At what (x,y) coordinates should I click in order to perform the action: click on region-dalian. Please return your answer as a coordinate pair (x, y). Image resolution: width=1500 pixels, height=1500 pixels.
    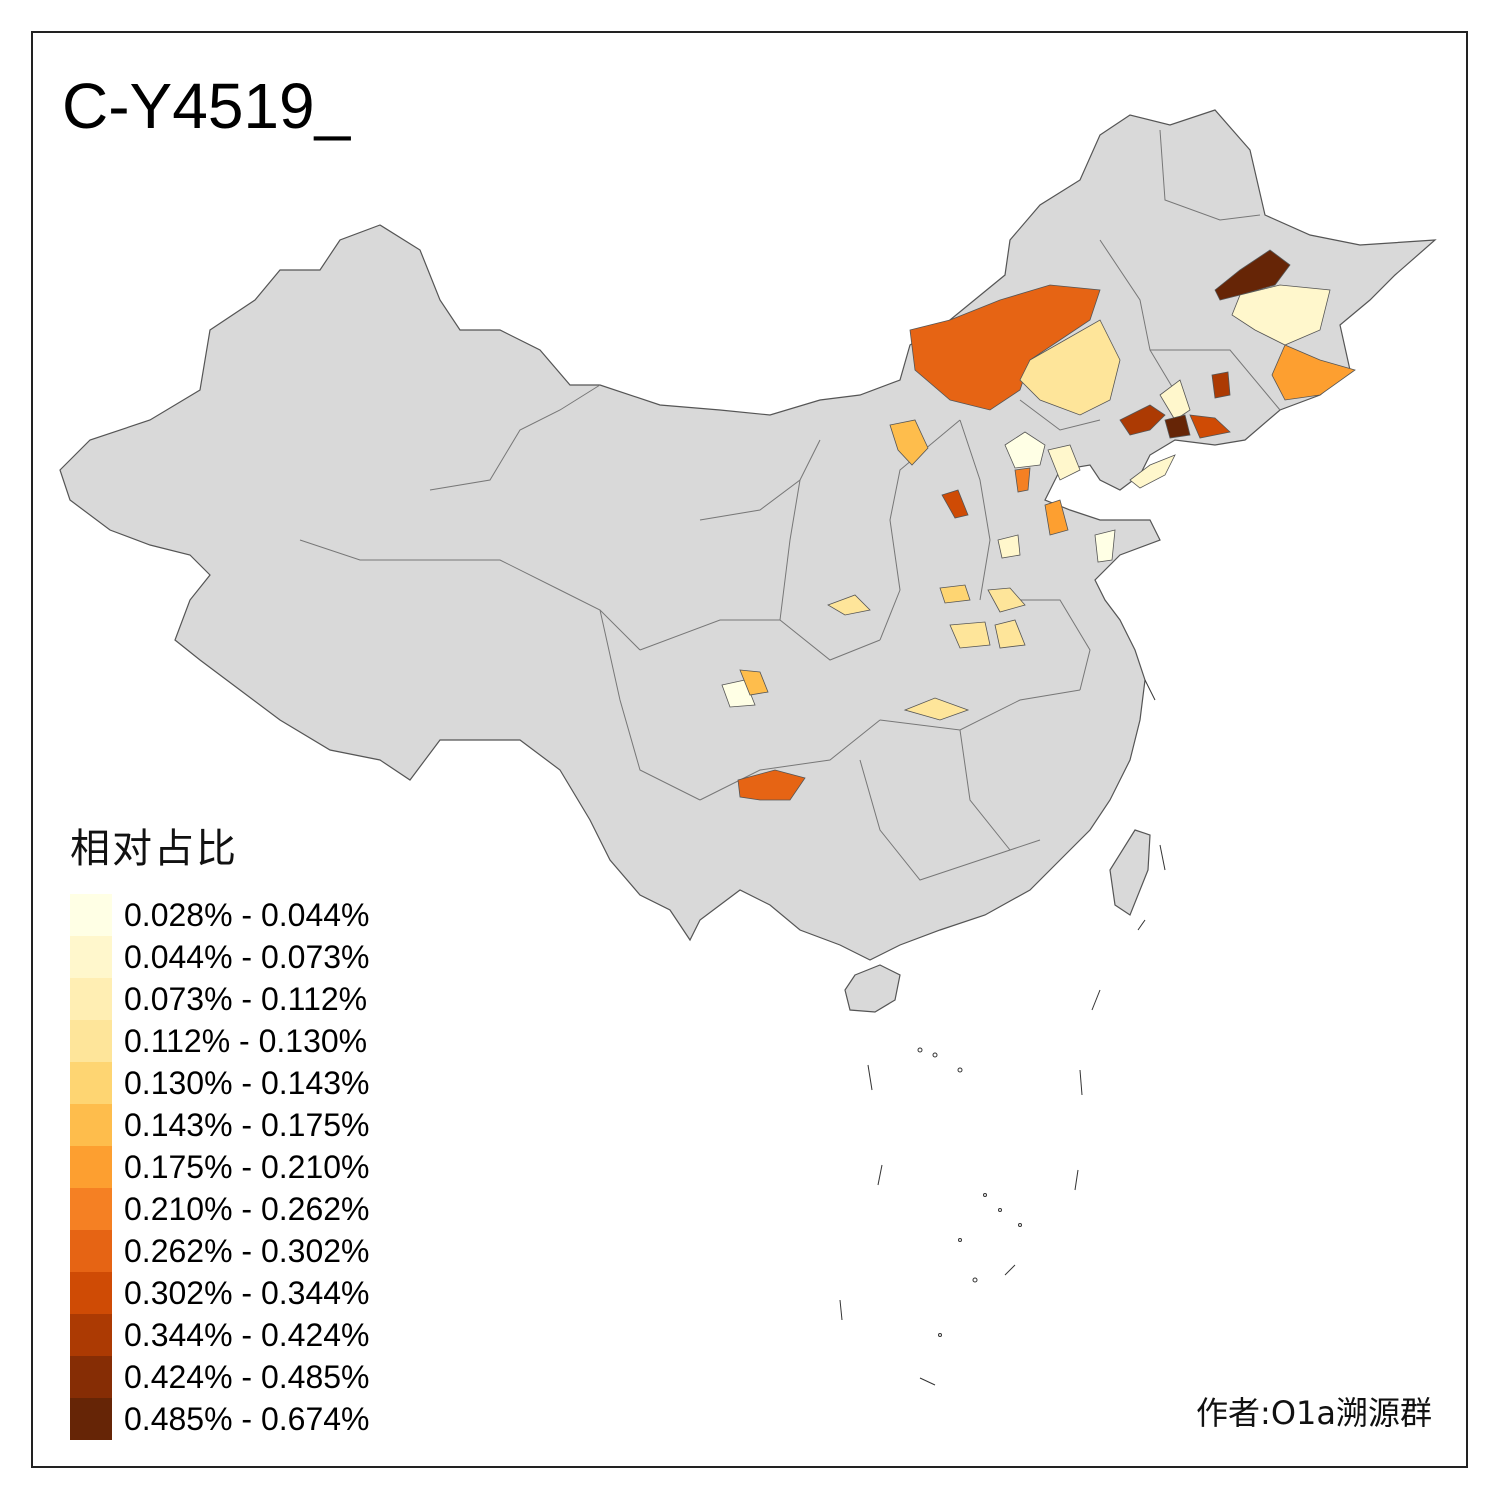
    Looking at the image, I should click on (1152, 471).